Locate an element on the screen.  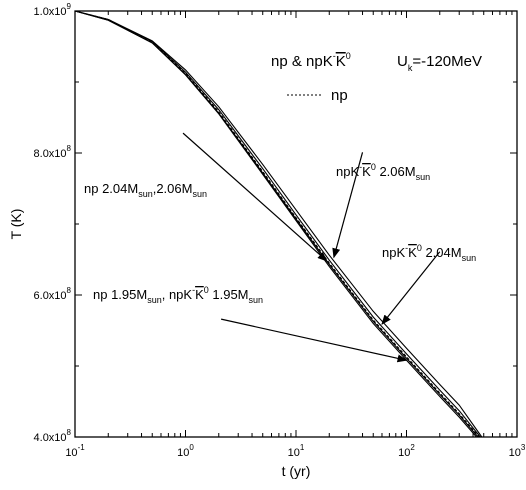
a3-p3: 0 is located at coordinates (419, 248).